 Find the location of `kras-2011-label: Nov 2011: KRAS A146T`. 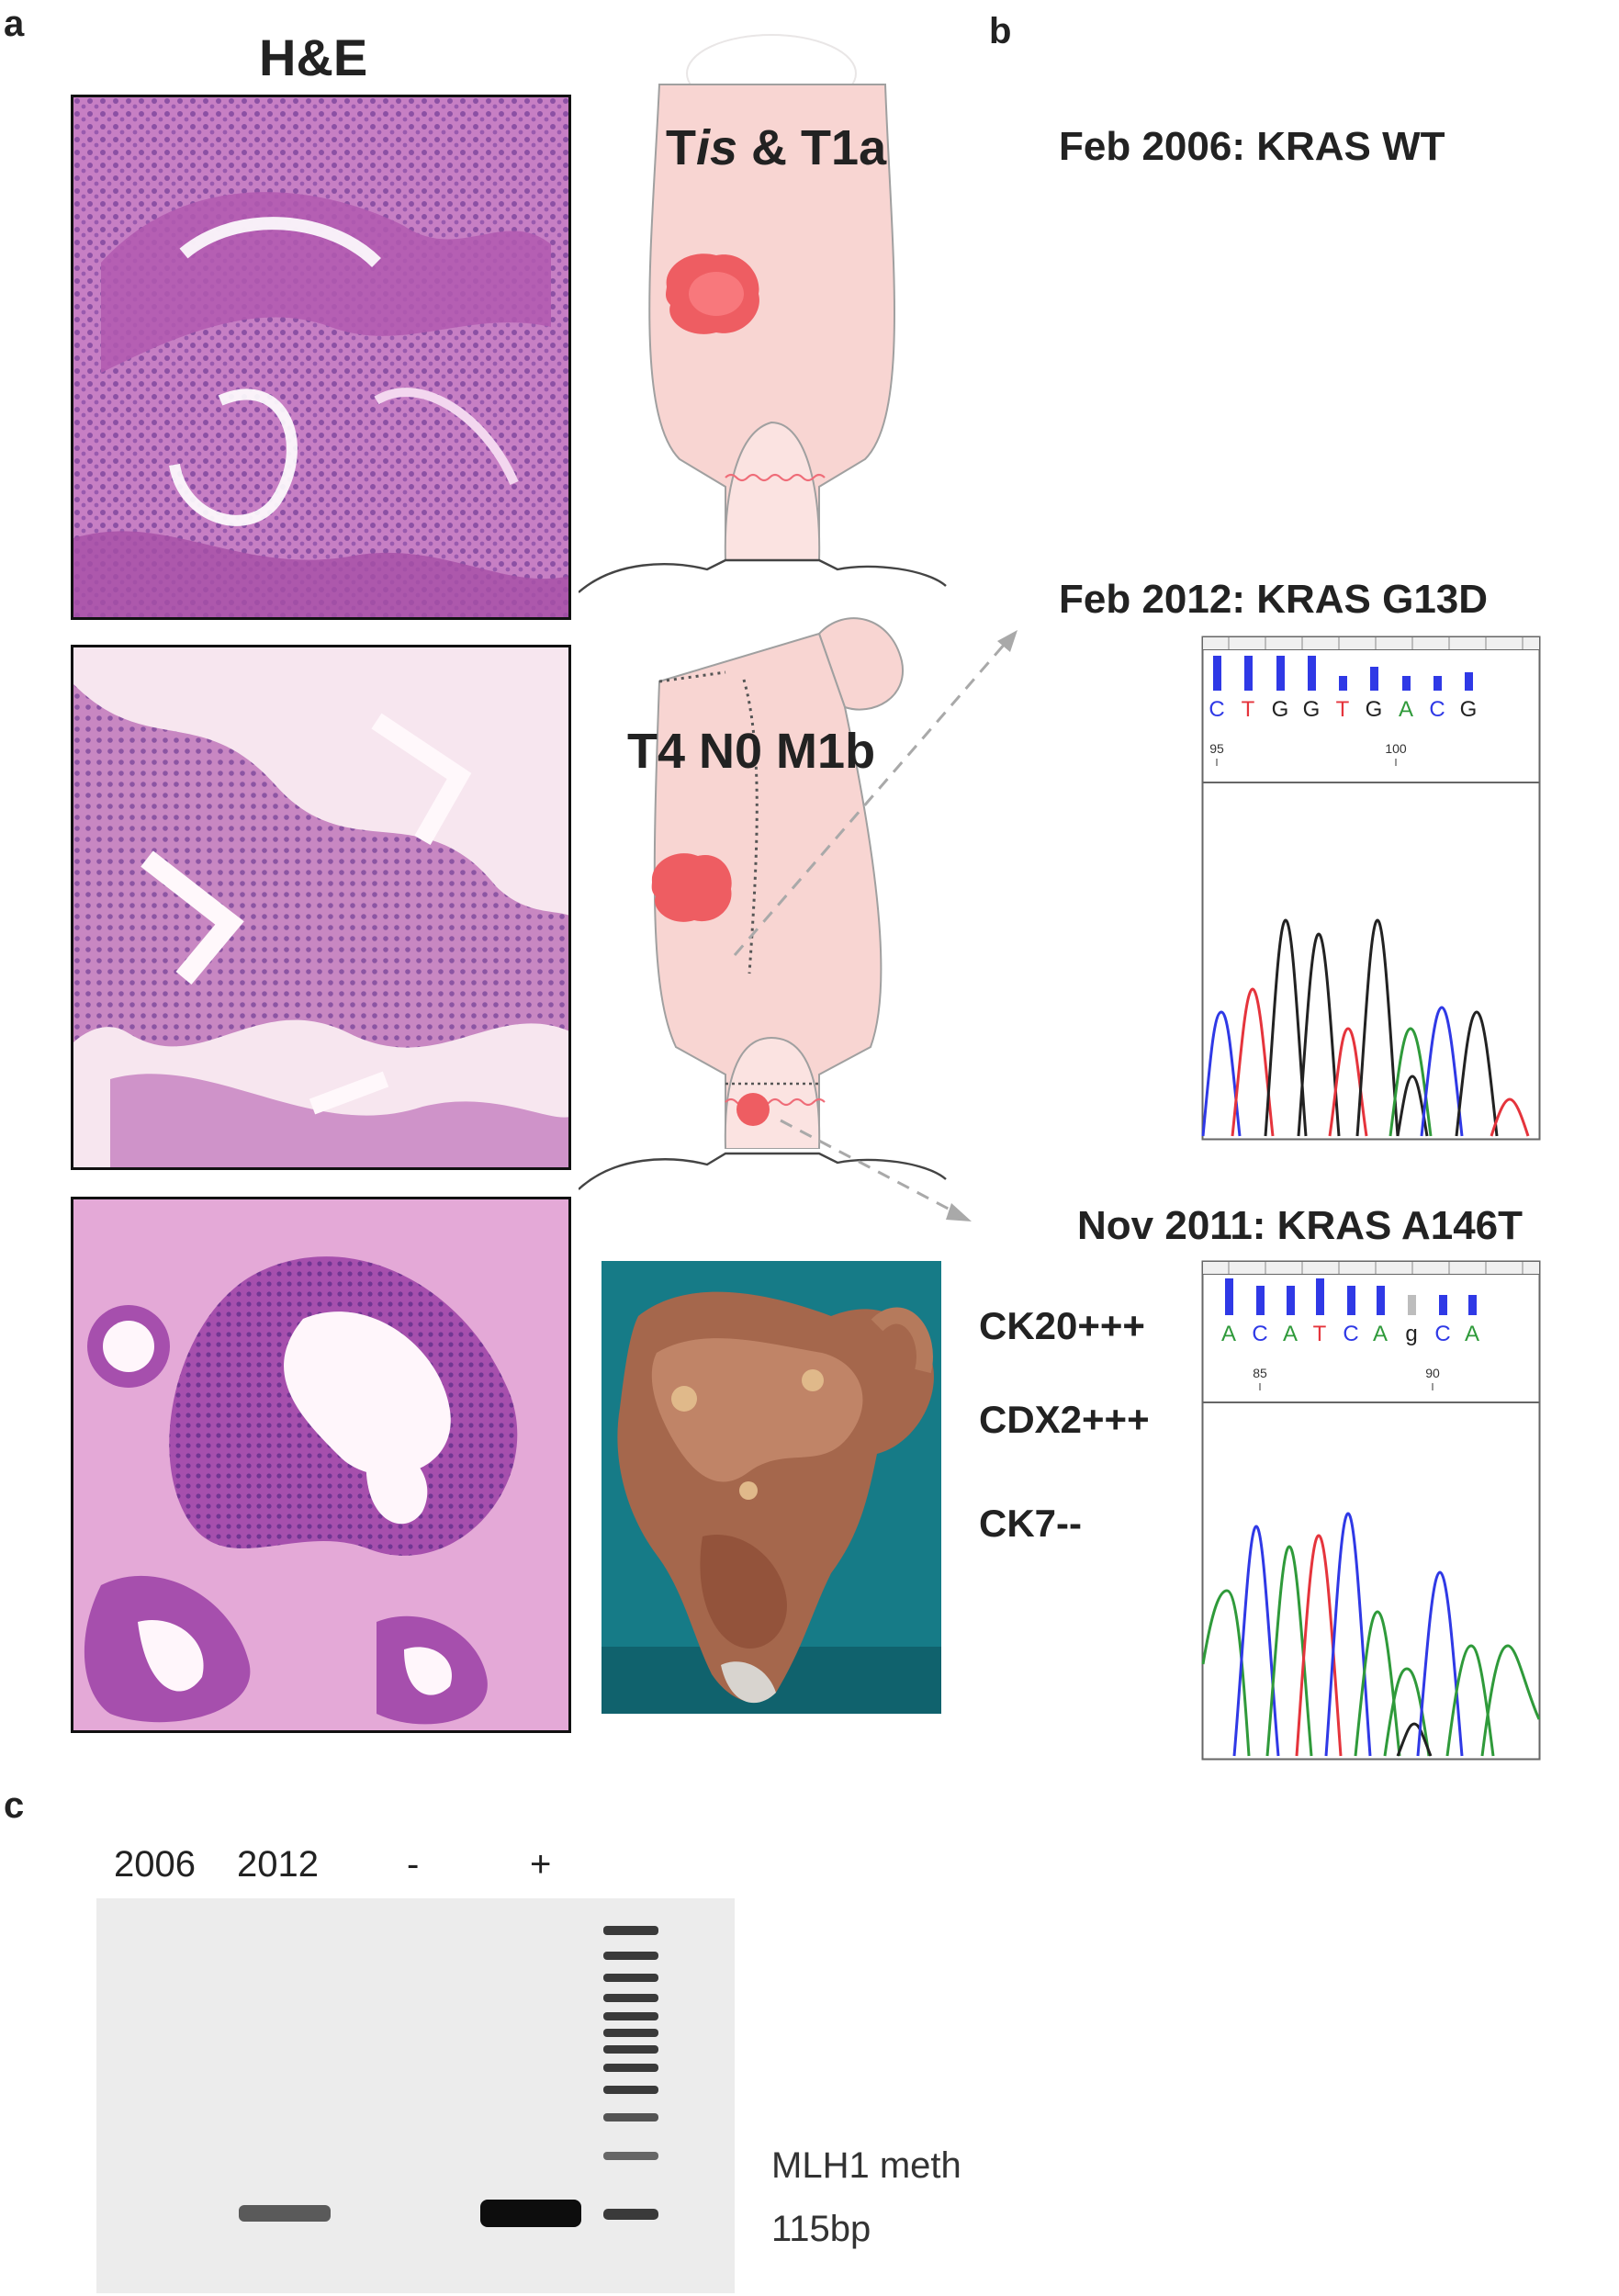

kras-2011-label: Nov 2011: KRAS A146T is located at coordinates (1300, 1226).